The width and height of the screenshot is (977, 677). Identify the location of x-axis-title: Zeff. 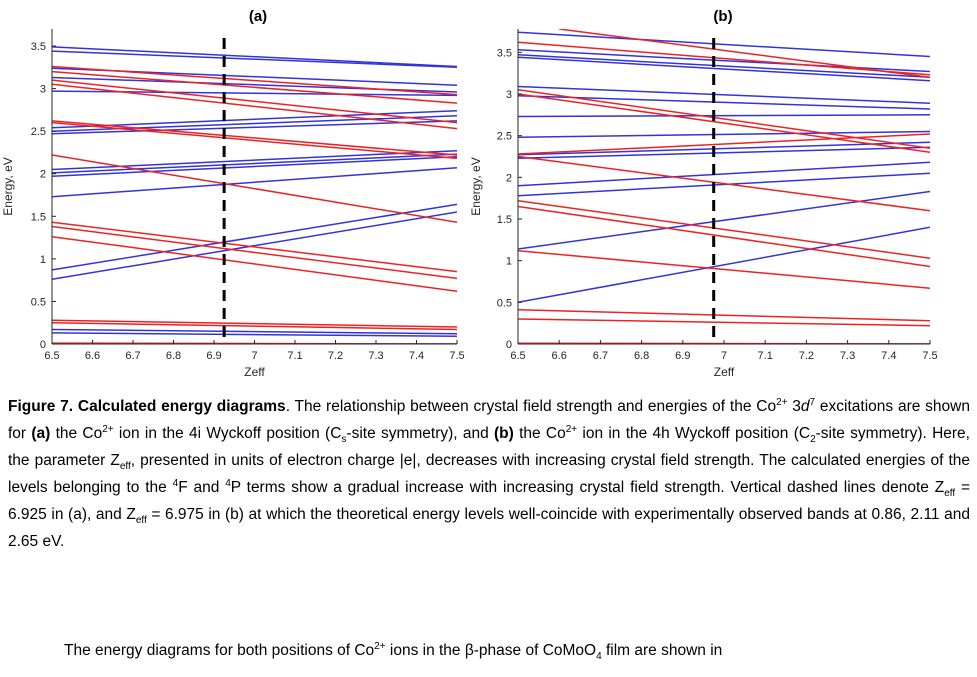
(724, 372).